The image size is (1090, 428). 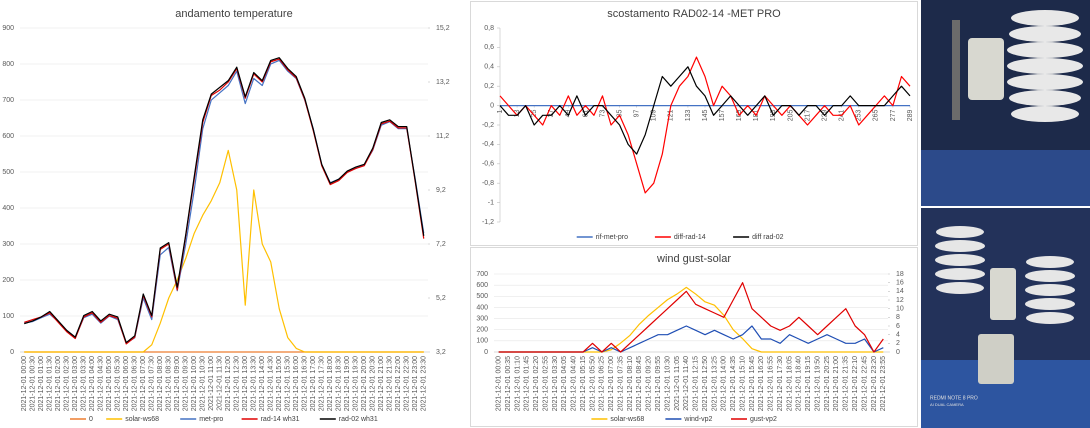 What do you see at coordinates (356, 383) in the screenshot?
I see `x-tick-label: 2021-12-01 19:30` at bounding box center [356, 383].